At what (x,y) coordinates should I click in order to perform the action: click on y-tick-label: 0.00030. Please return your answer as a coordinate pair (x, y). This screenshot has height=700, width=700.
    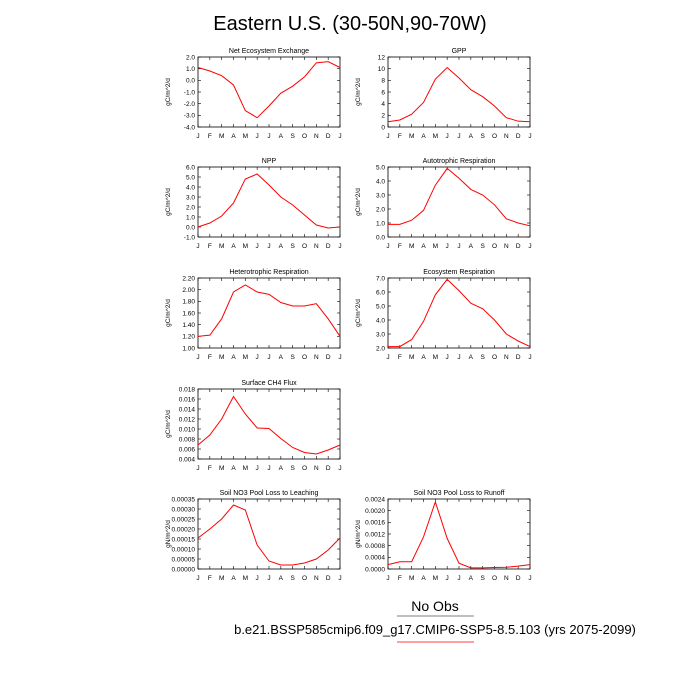
    Looking at the image, I should click on (184, 509).